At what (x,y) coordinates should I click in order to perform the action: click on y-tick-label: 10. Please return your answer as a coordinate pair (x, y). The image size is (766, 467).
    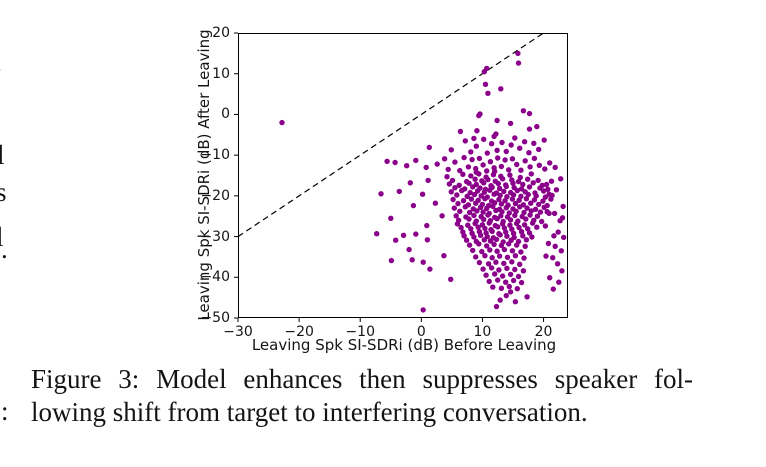
    Looking at the image, I should click on (221, 73).